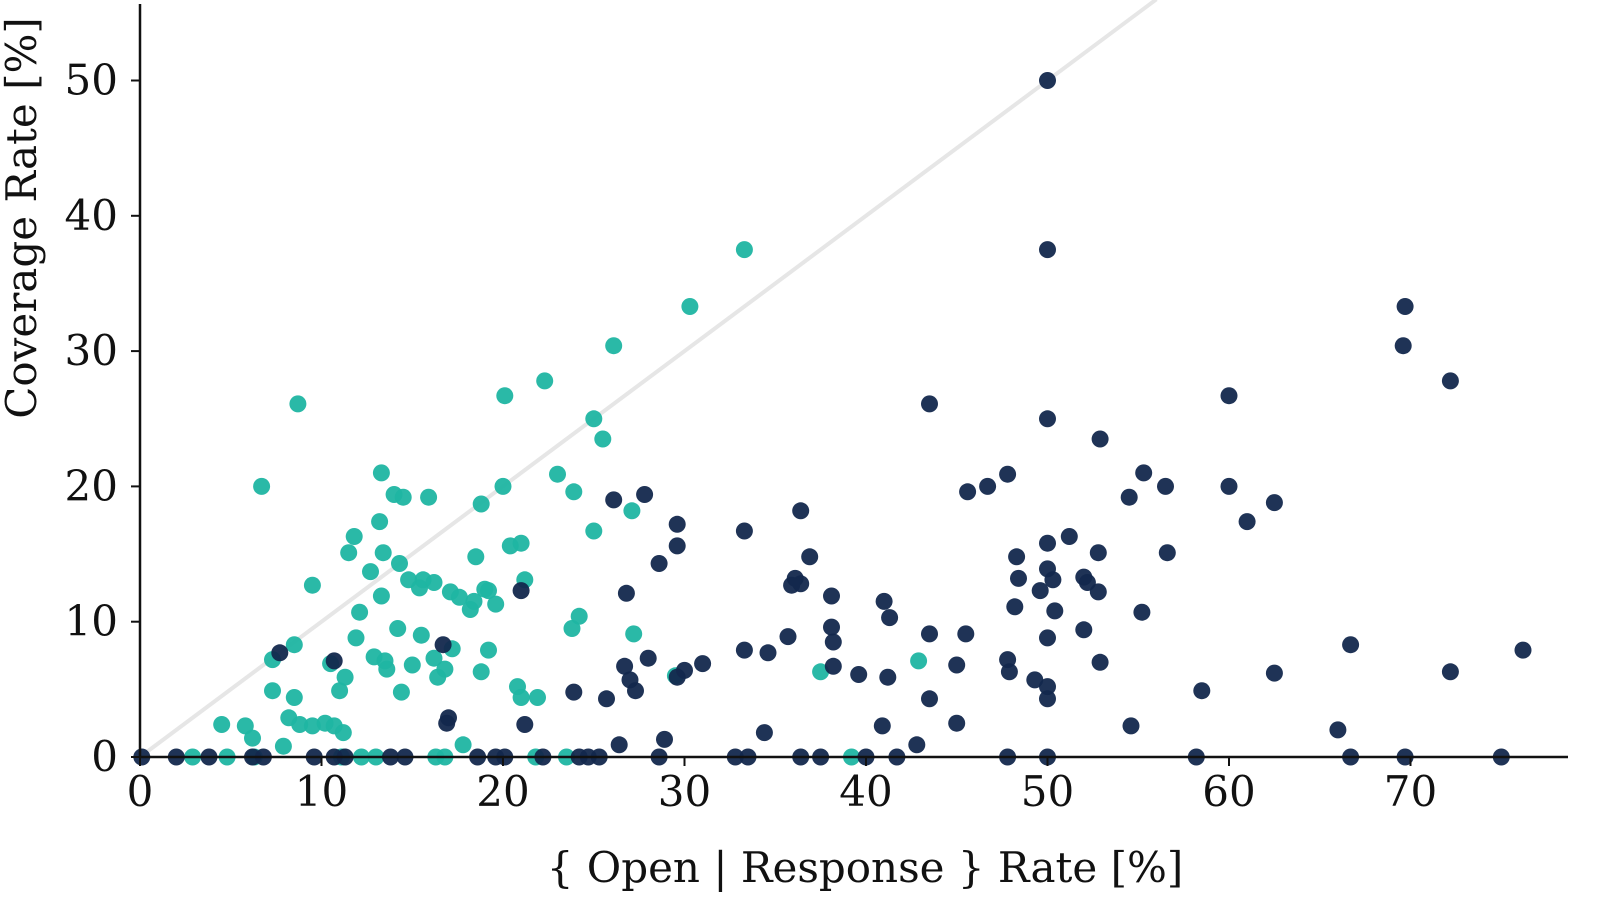 Image resolution: width=1600 pixels, height=915 pixels. I want to click on x-axis-ticks: 0 10 20 30 40 50 60 70, so click(782, 786).